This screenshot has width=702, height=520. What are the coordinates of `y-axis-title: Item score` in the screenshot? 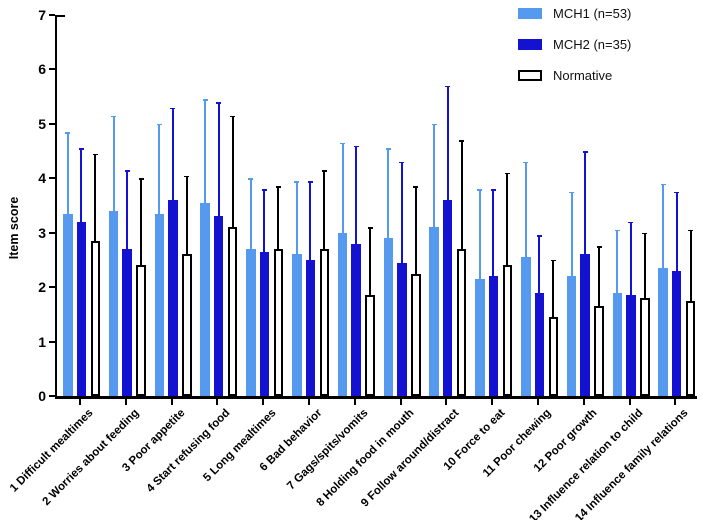 It's located at (14, 228).